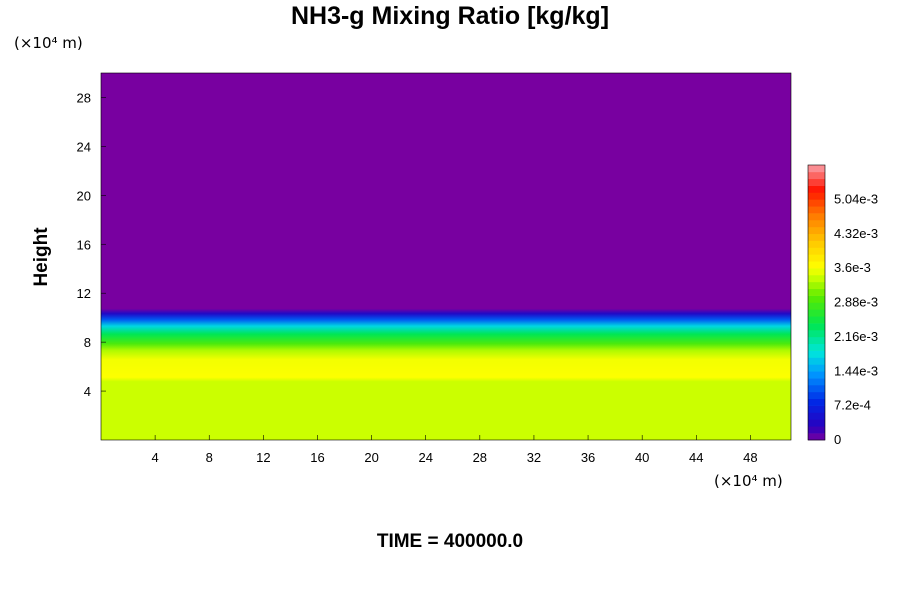 This screenshot has width=900, height=600. Describe the element at coordinates (856, 198) in the screenshot. I see `colorbar-tick-label: 5.04e-3` at that location.